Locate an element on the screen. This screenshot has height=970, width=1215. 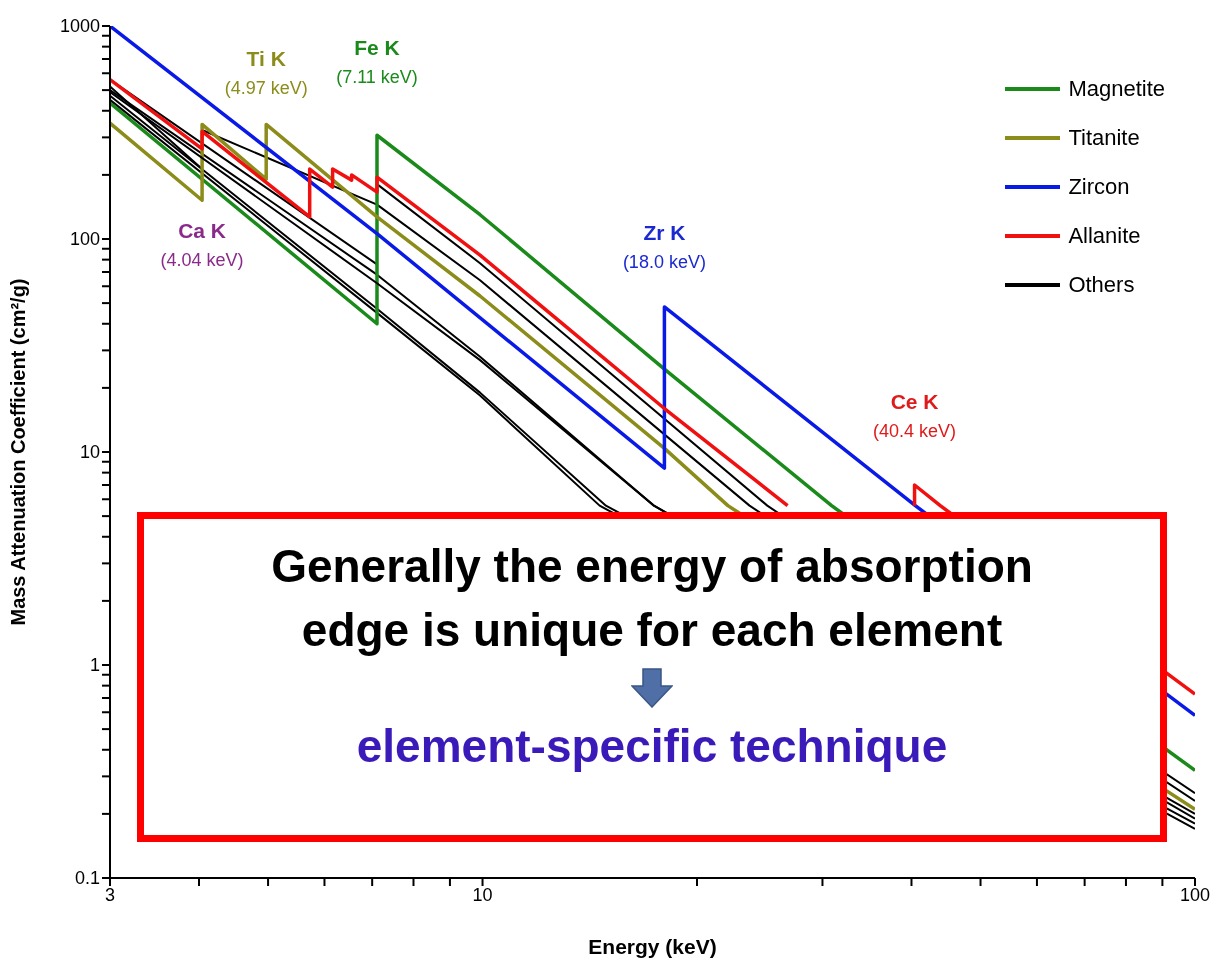
x-axis-title: Energy (keV) is located at coordinates (652, 946).